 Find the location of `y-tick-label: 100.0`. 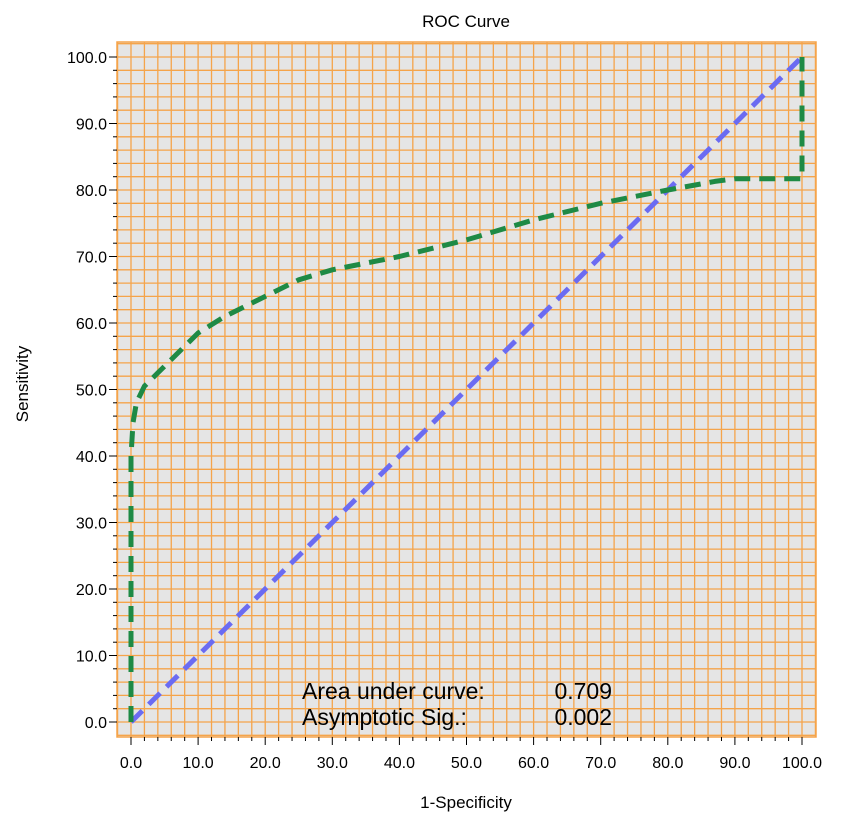

y-tick-label: 100.0 is located at coordinates (87, 58).